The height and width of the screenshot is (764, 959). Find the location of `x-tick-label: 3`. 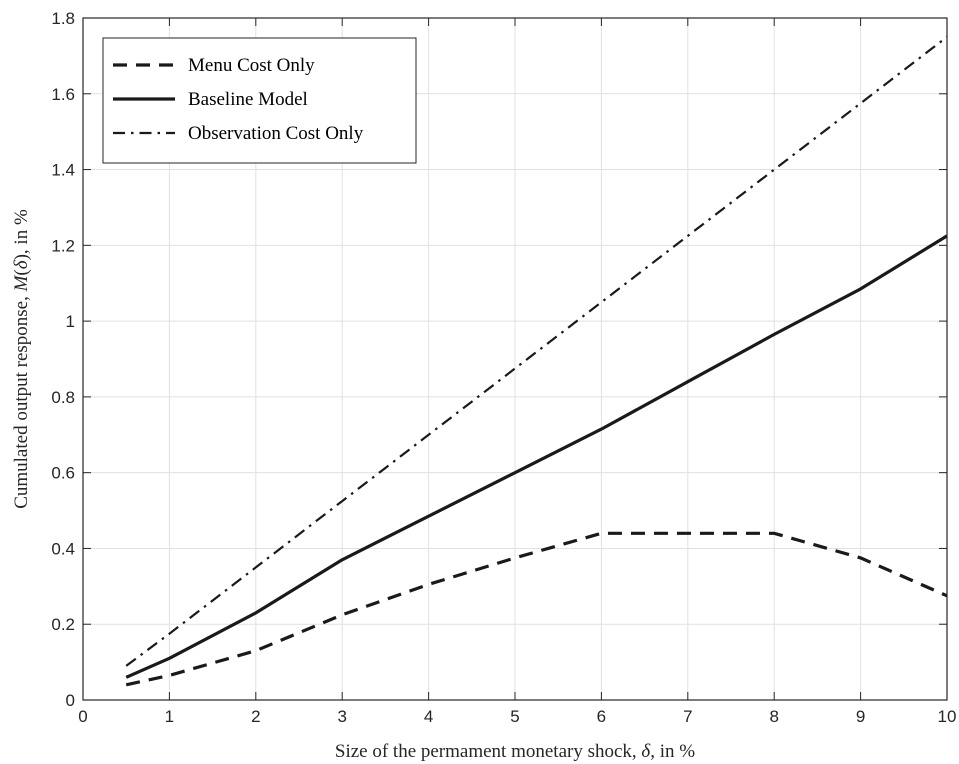

x-tick-label: 3 is located at coordinates (341, 716).